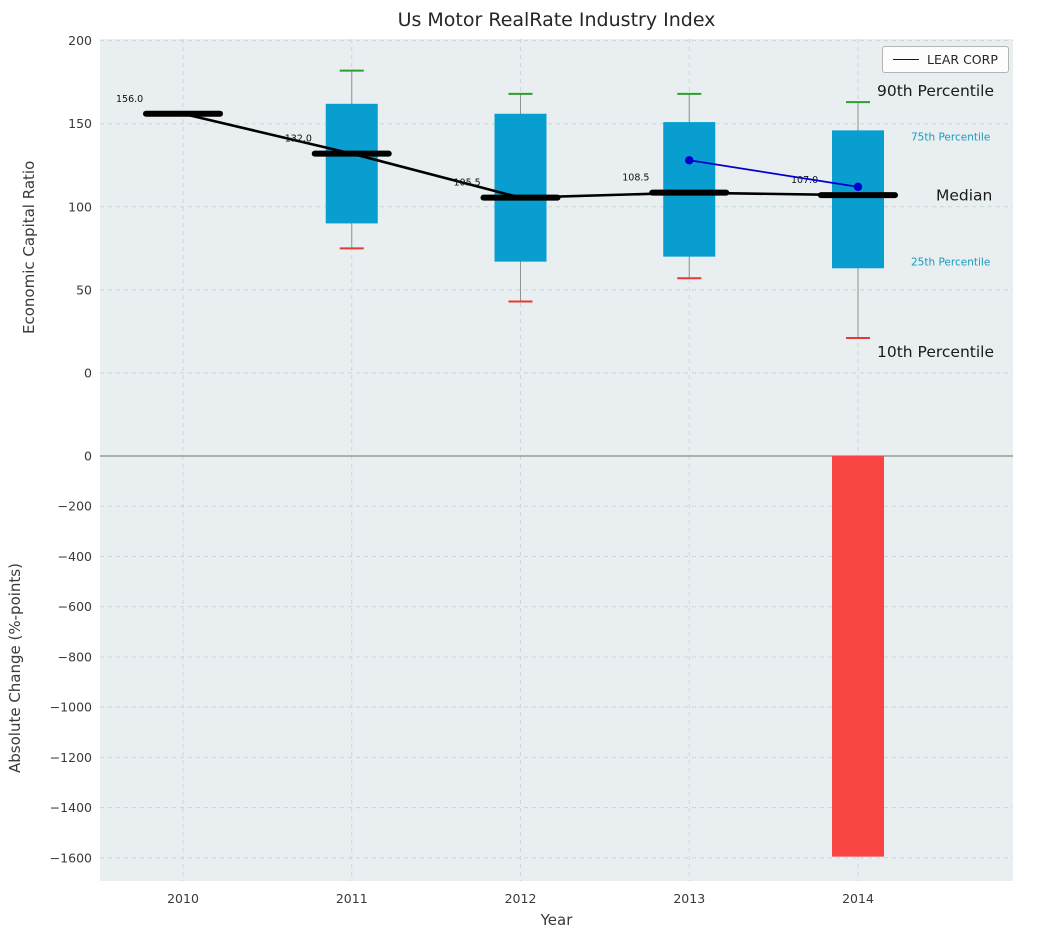 The image size is (1039, 942). I want to click on x-axis-label: Year, so click(556, 920).